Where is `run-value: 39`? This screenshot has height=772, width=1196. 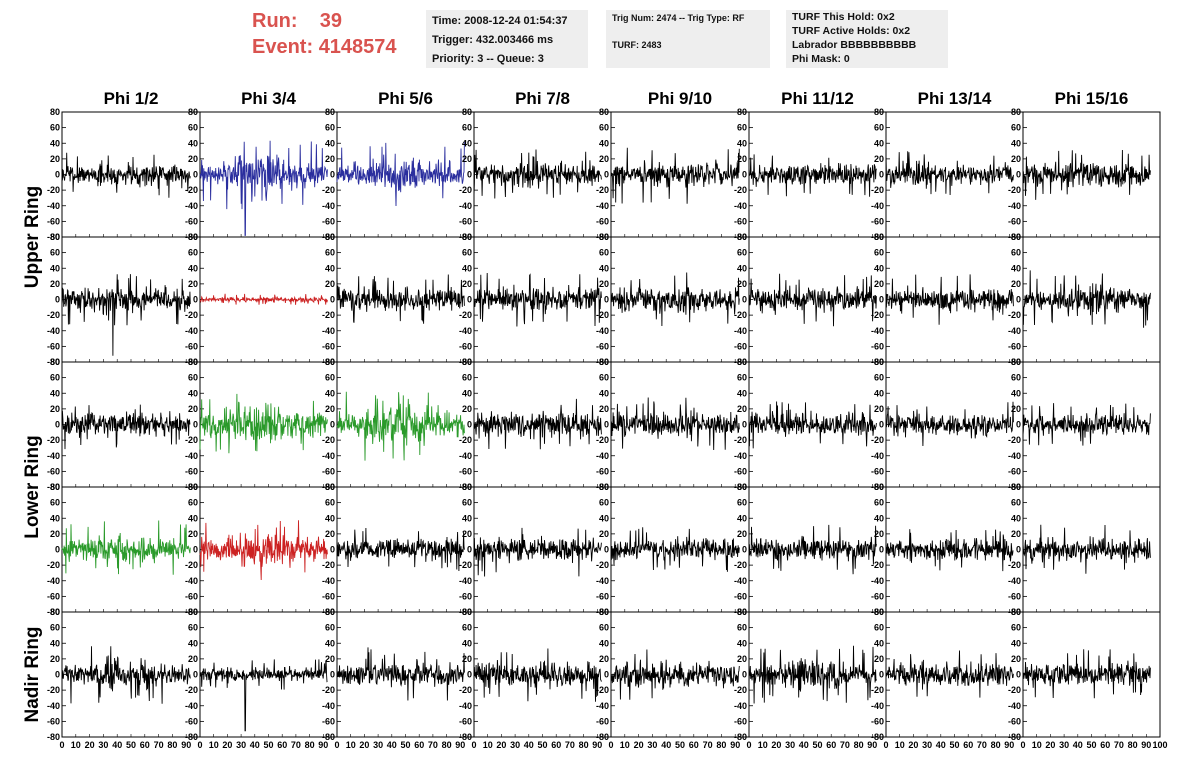
run-value: 39 is located at coordinates (331, 21).